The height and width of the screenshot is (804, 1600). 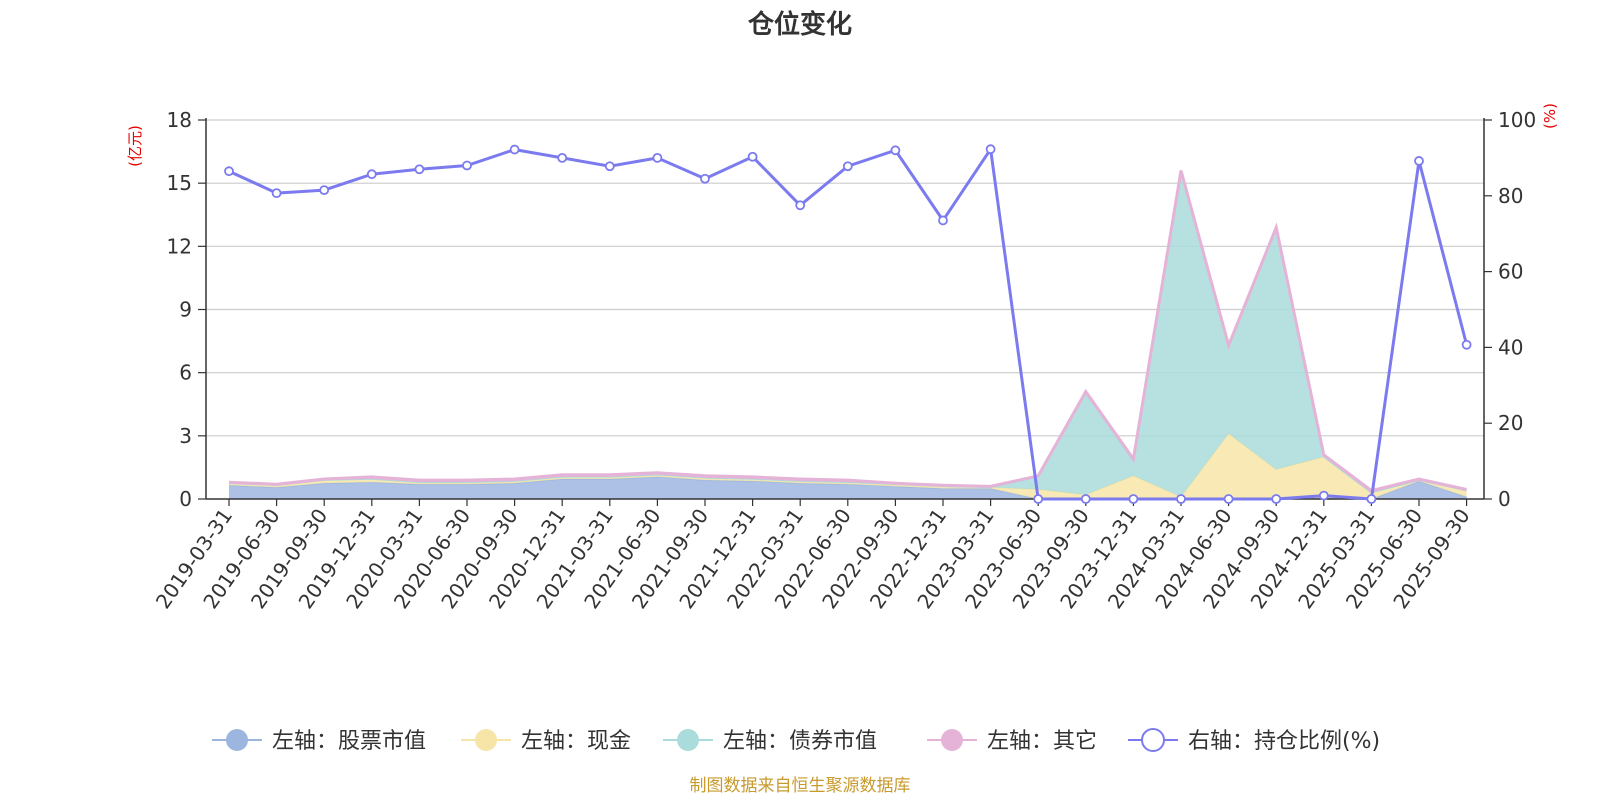 What do you see at coordinates (1510, 347) in the screenshot?
I see `right-axis-tick-label: 40` at bounding box center [1510, 347].